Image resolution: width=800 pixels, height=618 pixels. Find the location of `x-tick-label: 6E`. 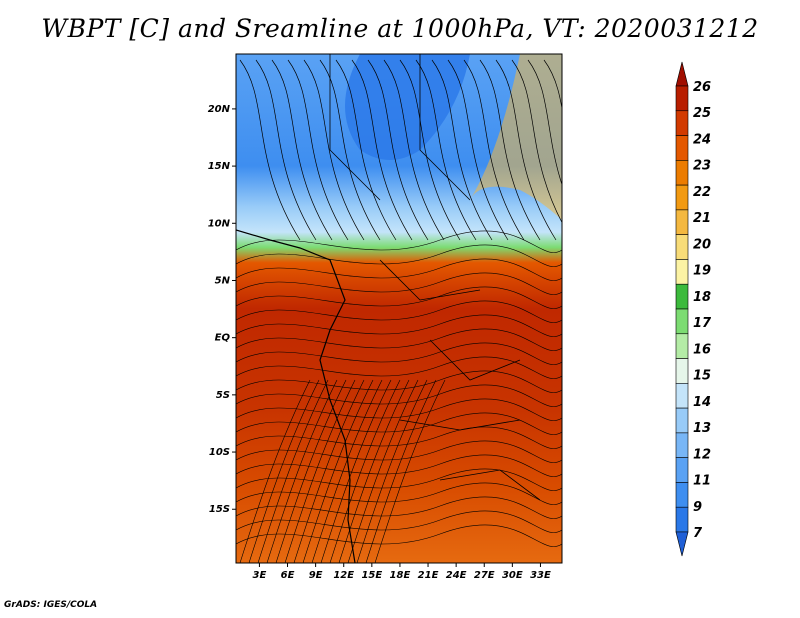

x-tick-label: 6E is located at coordinates (288, 575).